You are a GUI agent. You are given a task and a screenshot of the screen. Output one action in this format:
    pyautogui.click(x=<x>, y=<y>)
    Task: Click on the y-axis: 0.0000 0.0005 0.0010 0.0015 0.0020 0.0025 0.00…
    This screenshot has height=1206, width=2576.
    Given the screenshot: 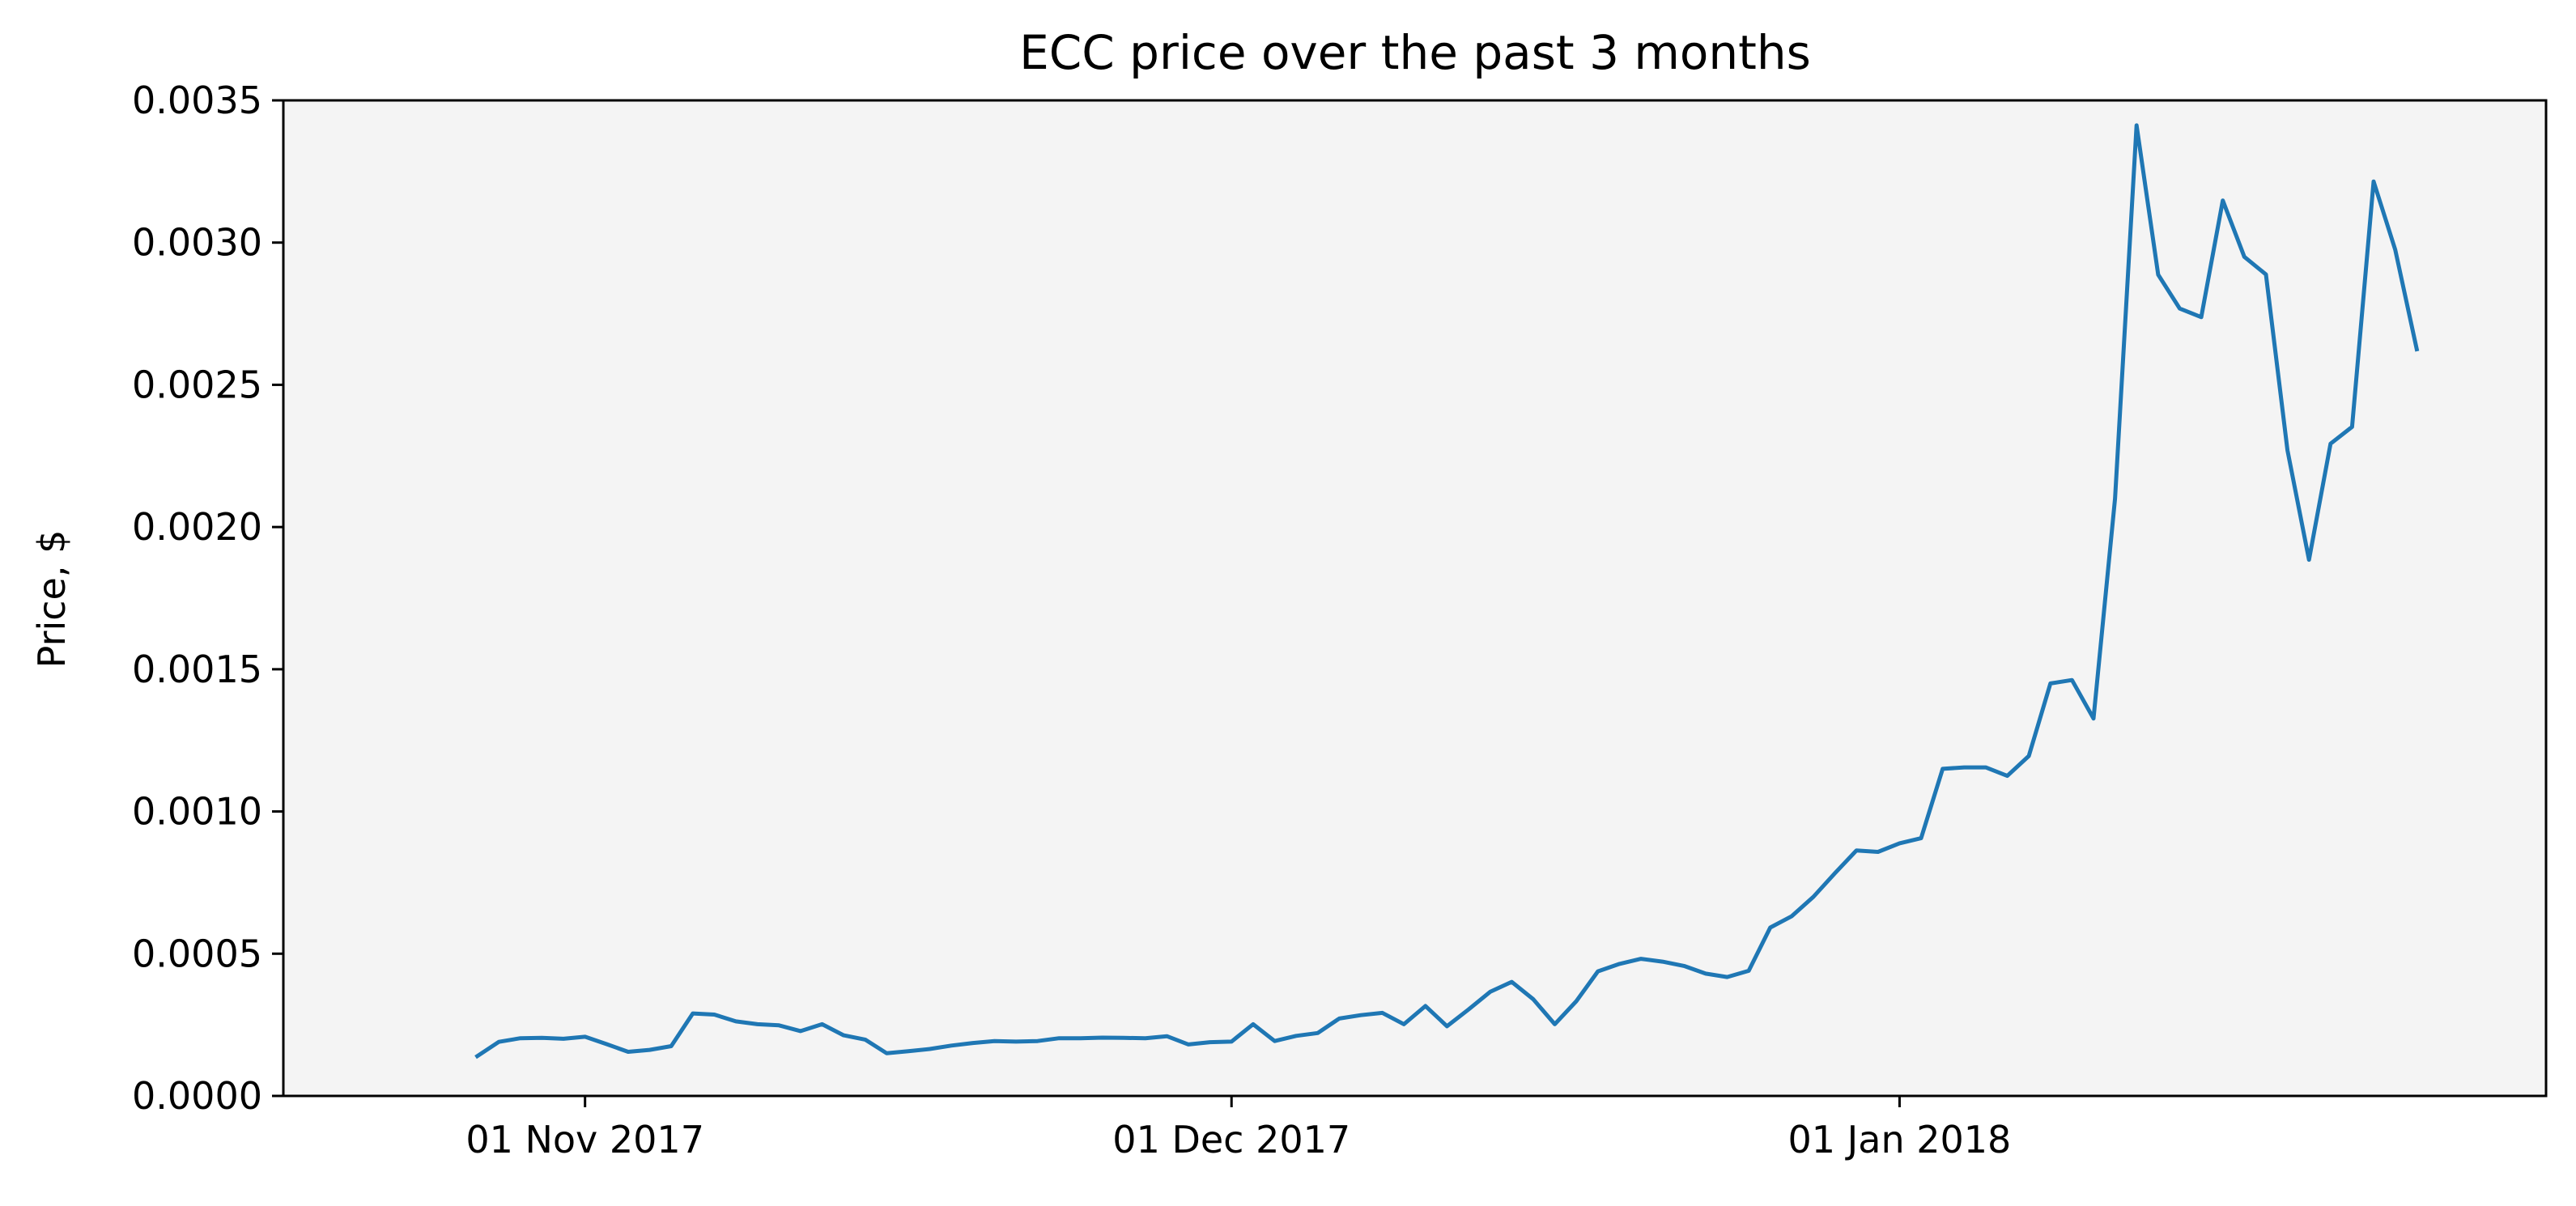 What is the action you would take?
    pyautogui.click(x=207, y=598)
    